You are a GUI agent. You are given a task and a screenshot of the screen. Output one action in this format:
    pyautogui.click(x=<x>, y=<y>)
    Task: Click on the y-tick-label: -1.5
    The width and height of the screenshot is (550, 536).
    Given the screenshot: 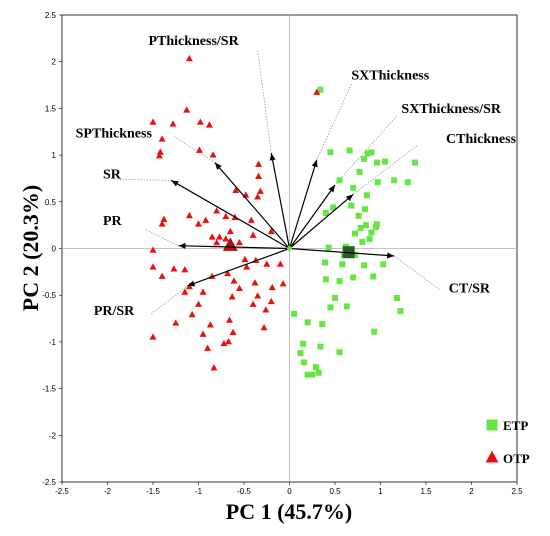 What is the action you would take?
    pyautogui.click(x=49, y=389)
    